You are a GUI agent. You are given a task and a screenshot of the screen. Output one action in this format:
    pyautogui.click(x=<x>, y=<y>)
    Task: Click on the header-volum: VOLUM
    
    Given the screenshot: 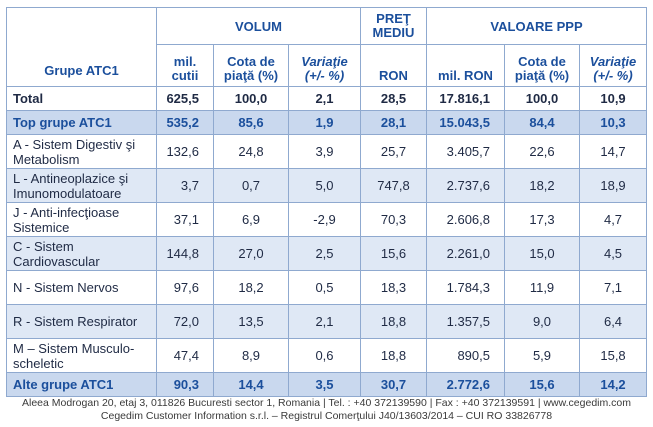 What is the action you would take?
    pyautogui.click(x=258, y=26)
    